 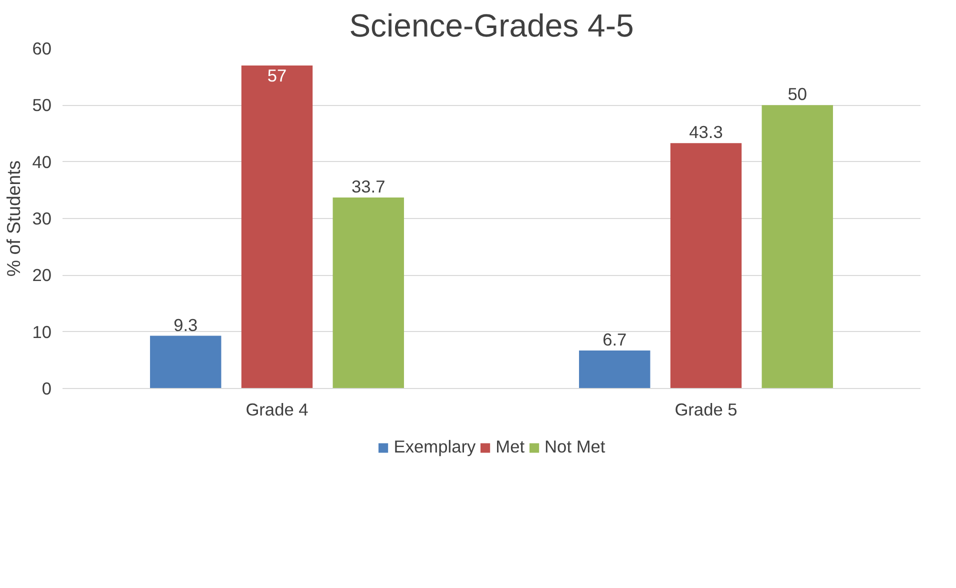 I want to click on data-label: 33.7, so click(x=369, y=186).